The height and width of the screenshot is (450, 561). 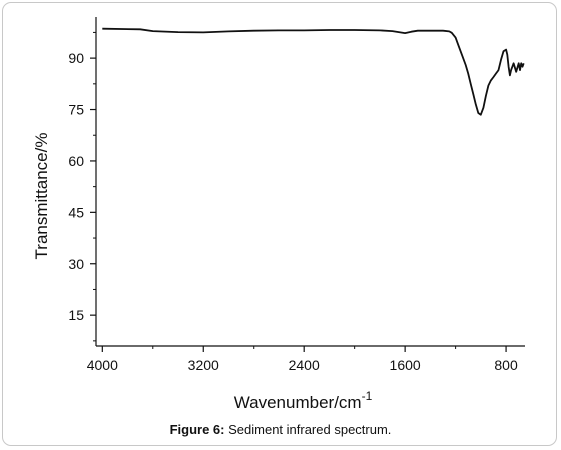 I want to click on y-axis-label: Transmittance/%, so click(x=41, y=196).